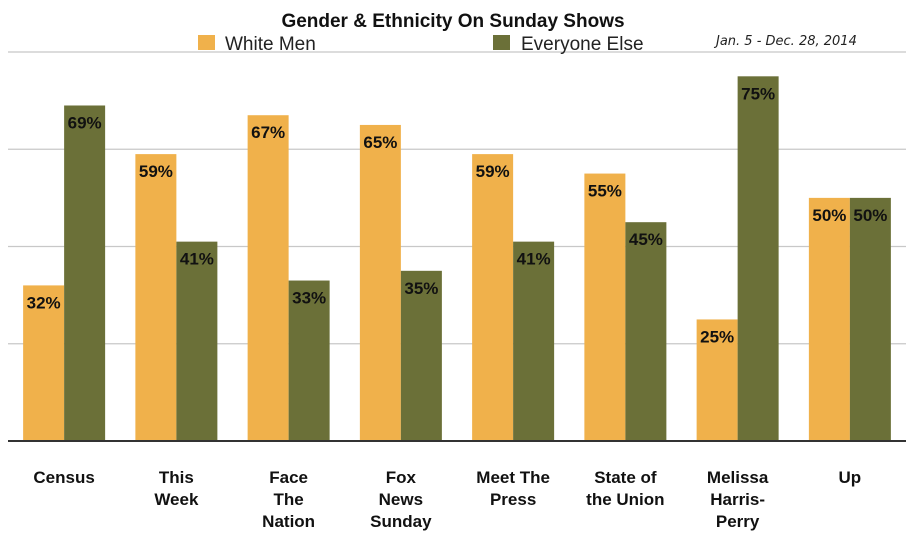 The height and width of the screenshot is (546, 916). What do you see at coordinates (270, 44) in the screenshot?
I see `legend-label-white-men: White Men` at bounding box center [270, 44].